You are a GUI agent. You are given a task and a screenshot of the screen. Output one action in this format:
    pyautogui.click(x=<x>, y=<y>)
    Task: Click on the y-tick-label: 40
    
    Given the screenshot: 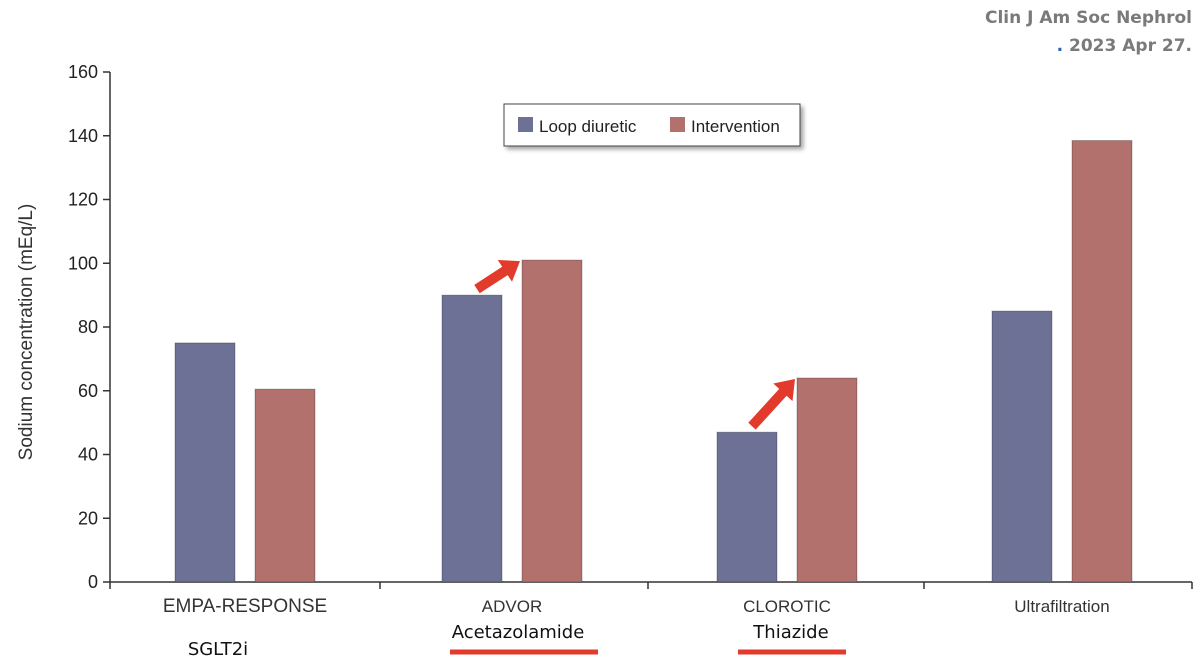 What is the action you would take?
    pyautogui.click(x=88, y=455)
    